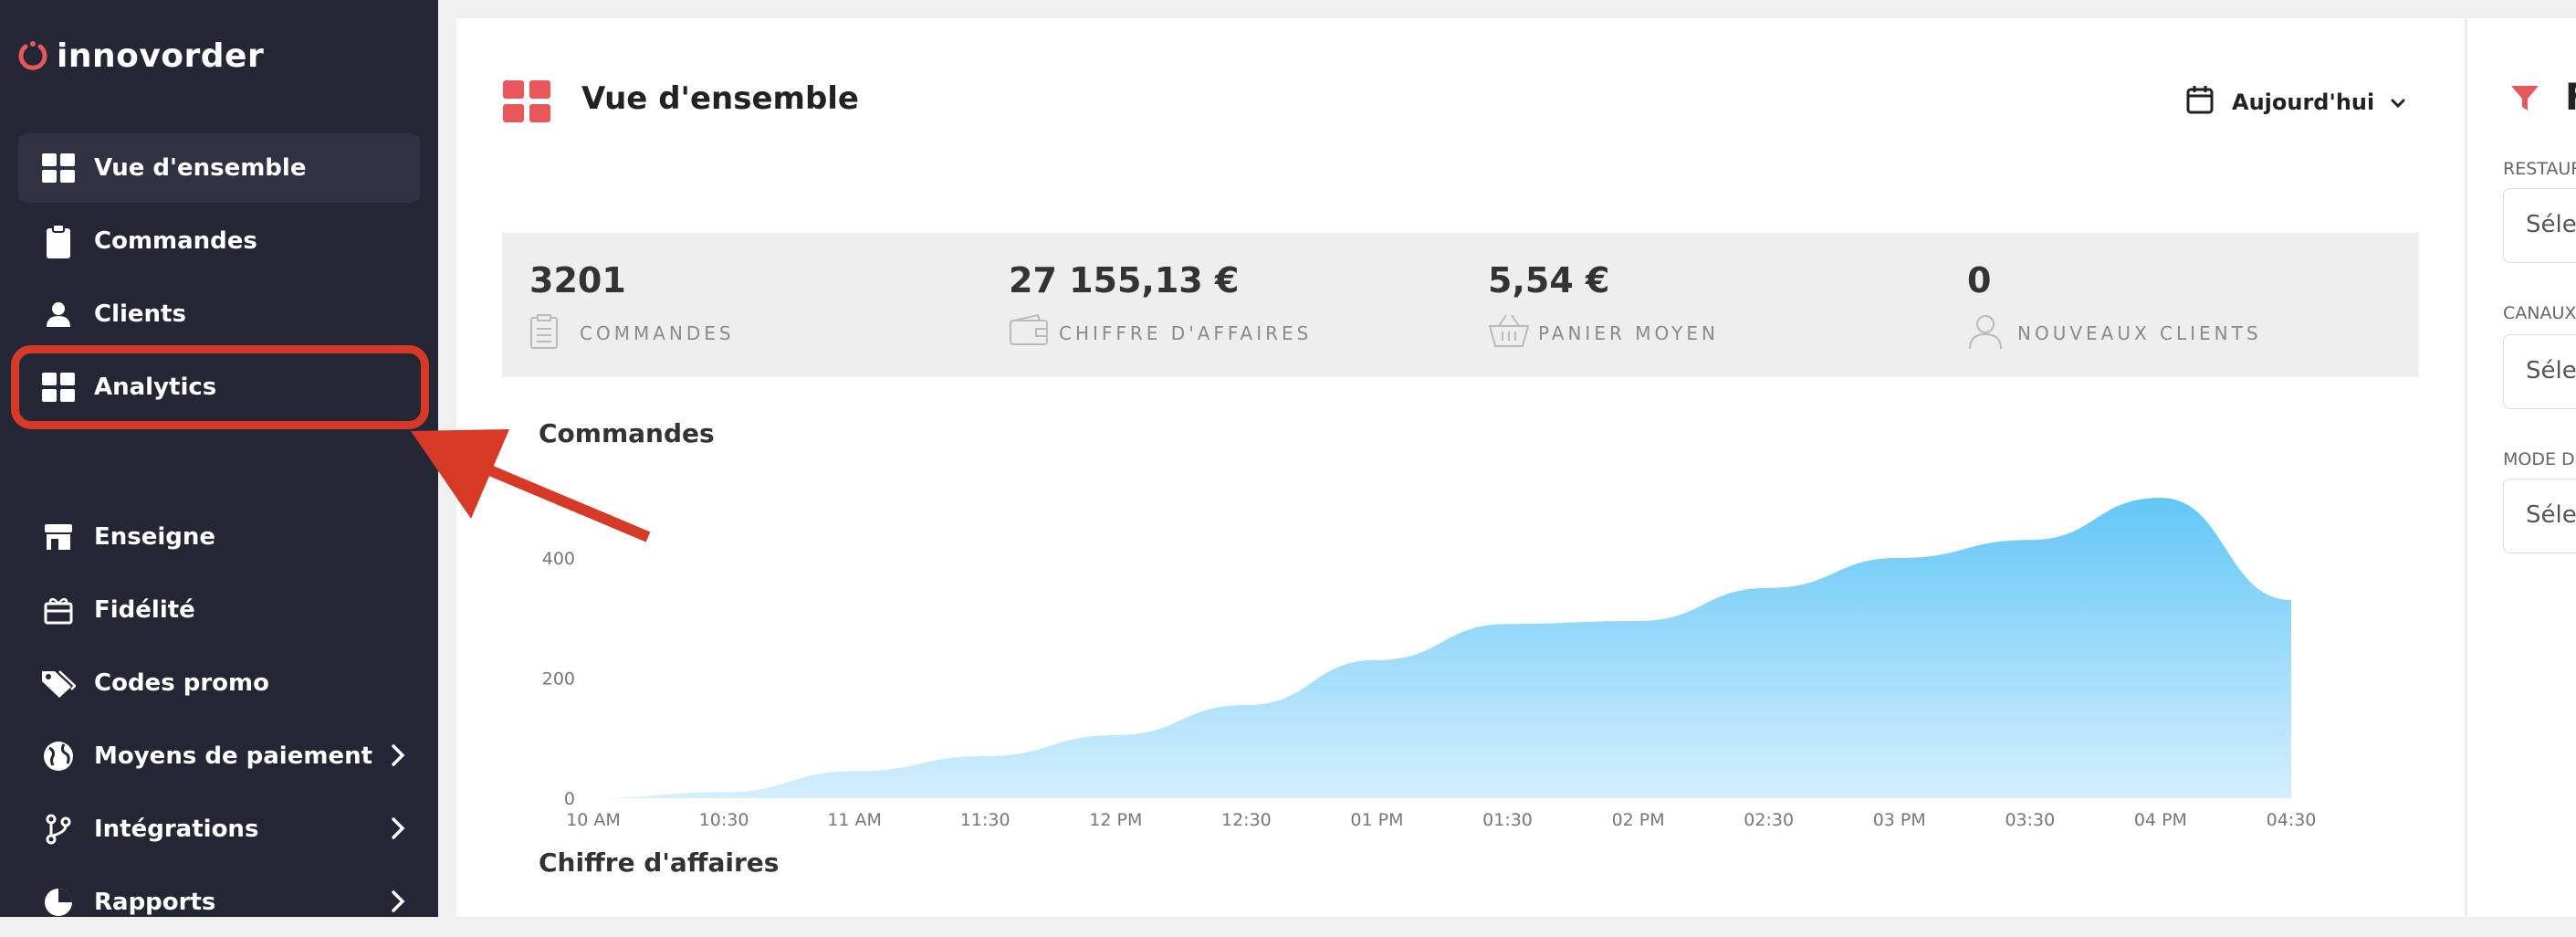 This screenshot has width=2576, height=937. What do you see at coordinates (724, 820) in the screenshot?
I see `x-tick-label: 10:30` at bounding box center [724, 820].